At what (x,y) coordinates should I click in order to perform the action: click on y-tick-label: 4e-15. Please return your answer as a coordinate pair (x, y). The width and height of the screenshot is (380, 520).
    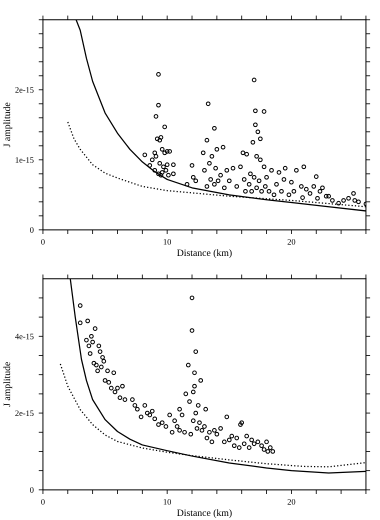
    Looking at the image, I should click on (24, 337).